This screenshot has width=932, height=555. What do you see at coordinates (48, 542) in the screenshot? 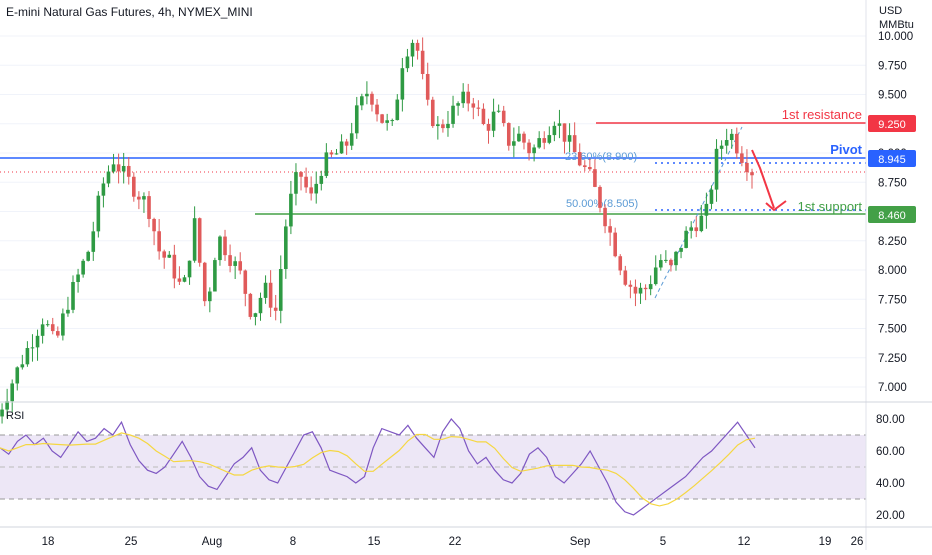
I see `x-tick-label: 18` at bounding box center [48, 542].